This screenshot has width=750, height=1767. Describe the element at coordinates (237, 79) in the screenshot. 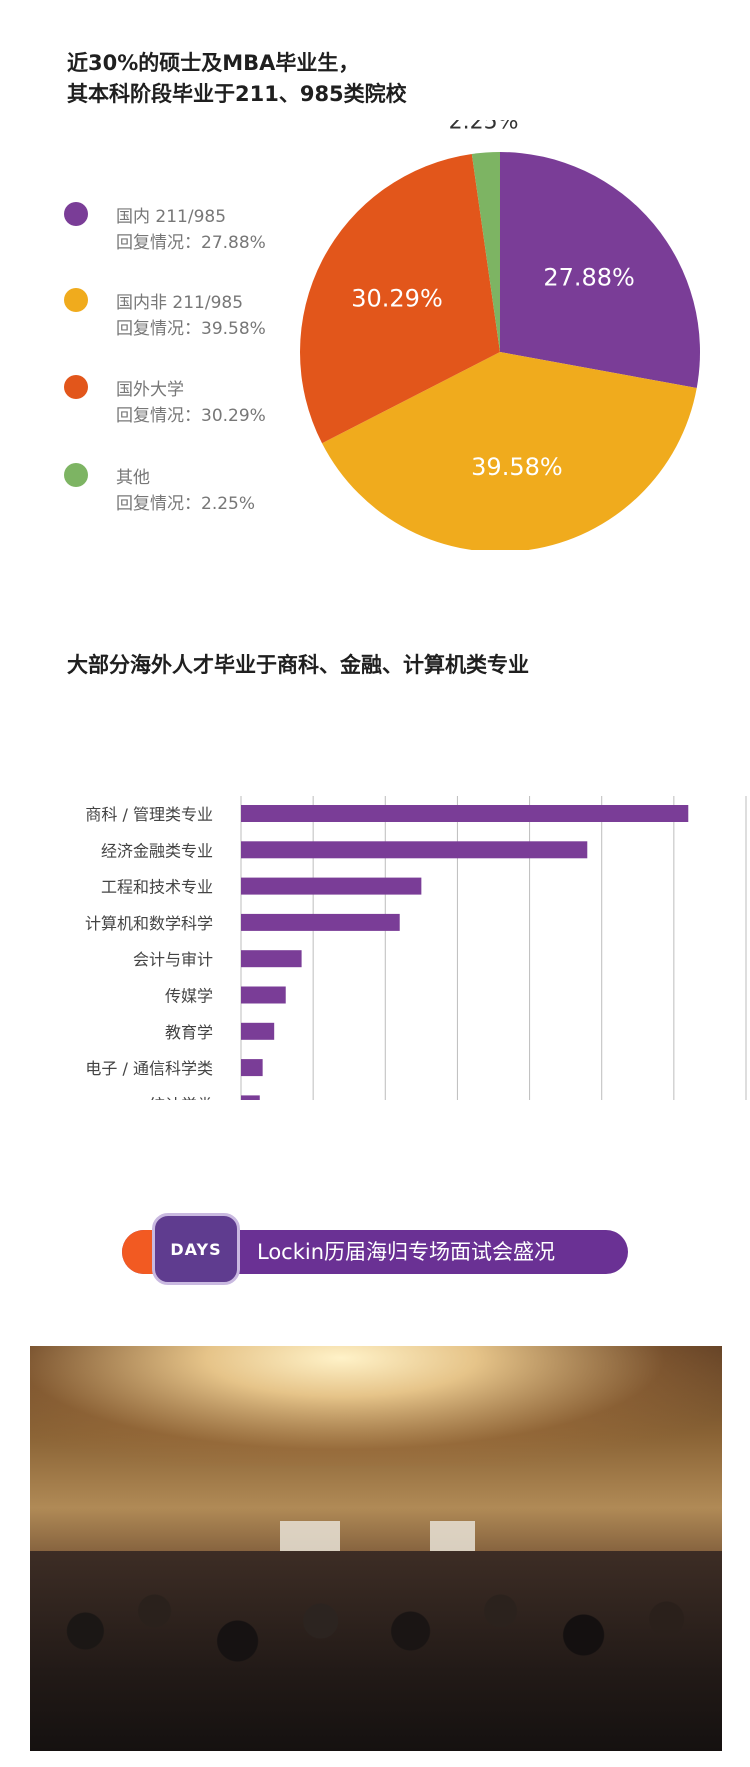

I see `pie-section-title: 近30%的硕士及MBA毕业生， 其本科阶段毕业于211、985类院校` at that location.